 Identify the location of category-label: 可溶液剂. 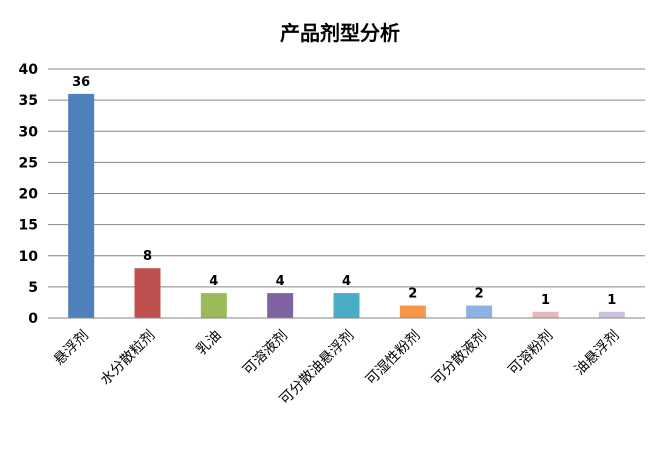
(265, 353).